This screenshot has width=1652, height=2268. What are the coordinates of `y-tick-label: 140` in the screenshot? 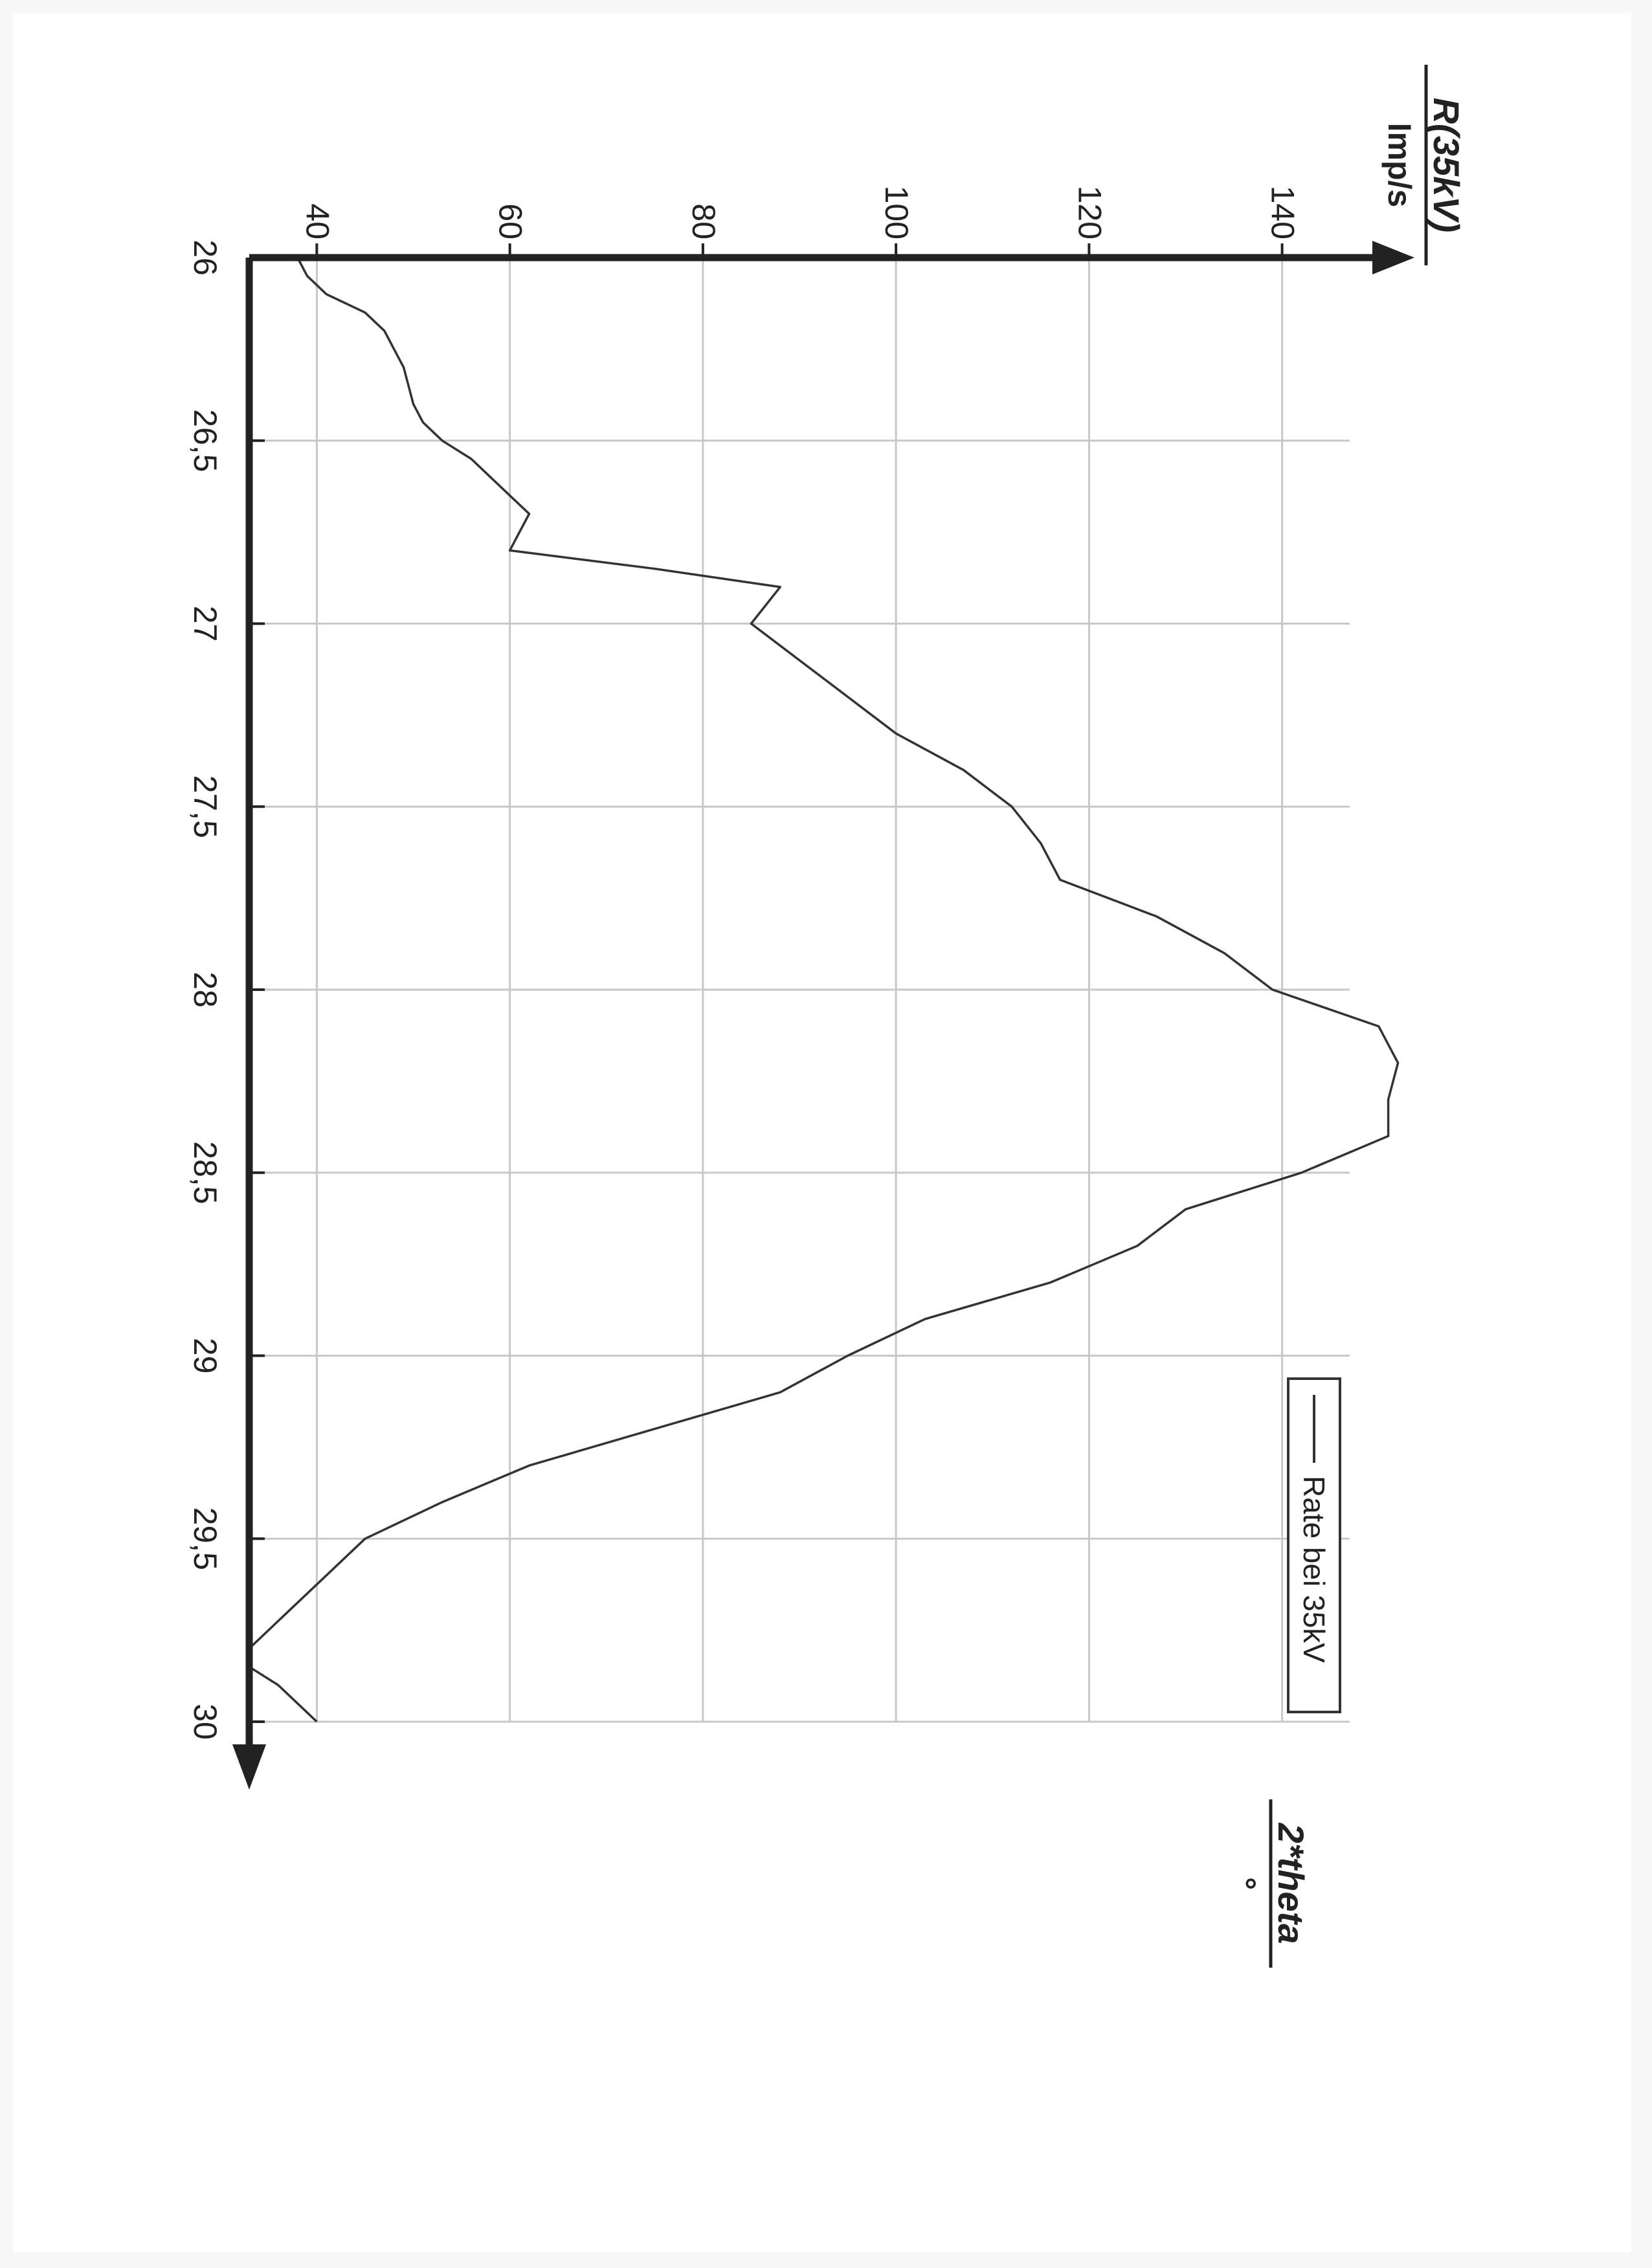 It's located at (1283, 212).